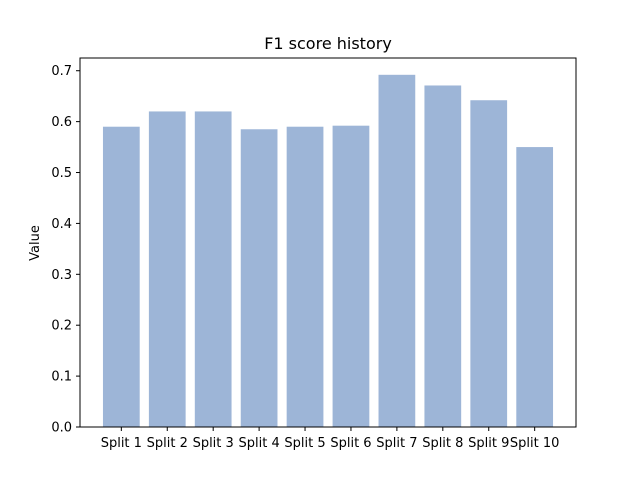 Image resolution: width=640 pixels, height=480 pixels. Describe the element at coordinates (35, 243) in the screenshot. I see `y-axis-label: Value` at that location.